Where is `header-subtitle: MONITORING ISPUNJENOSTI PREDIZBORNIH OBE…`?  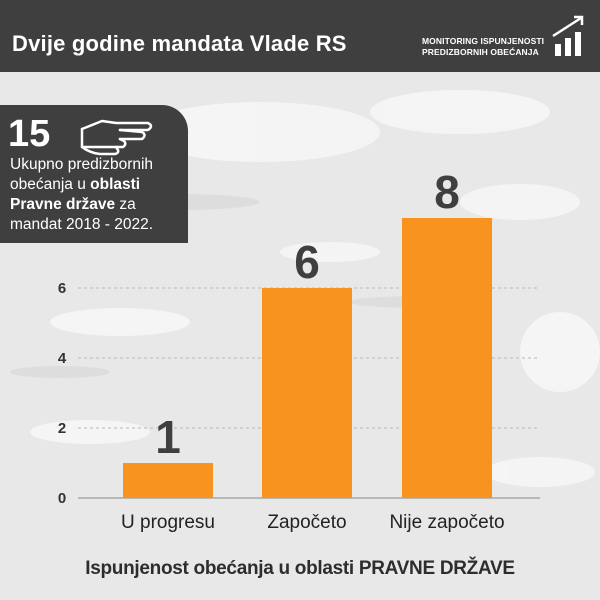 header-subtitle: MONITORING ISPUNJENOSTI PREDIZBORNIH OBE… is located at coordinates (483, 47).